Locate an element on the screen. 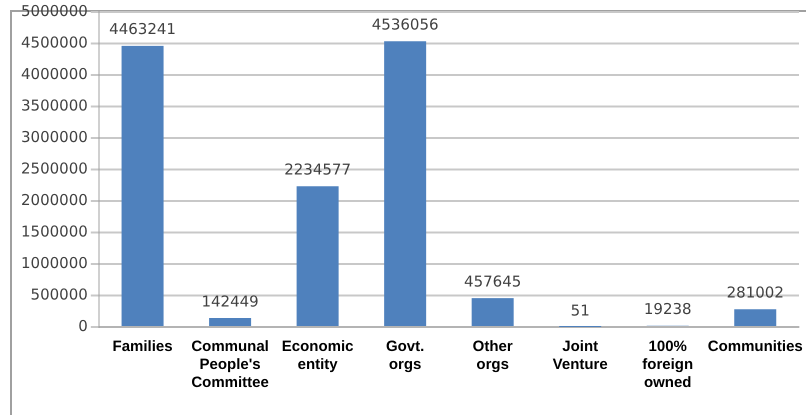 This screenshot has height=415, width=806. y-tick-label: 3500000 is located at coordinates (54, 105).